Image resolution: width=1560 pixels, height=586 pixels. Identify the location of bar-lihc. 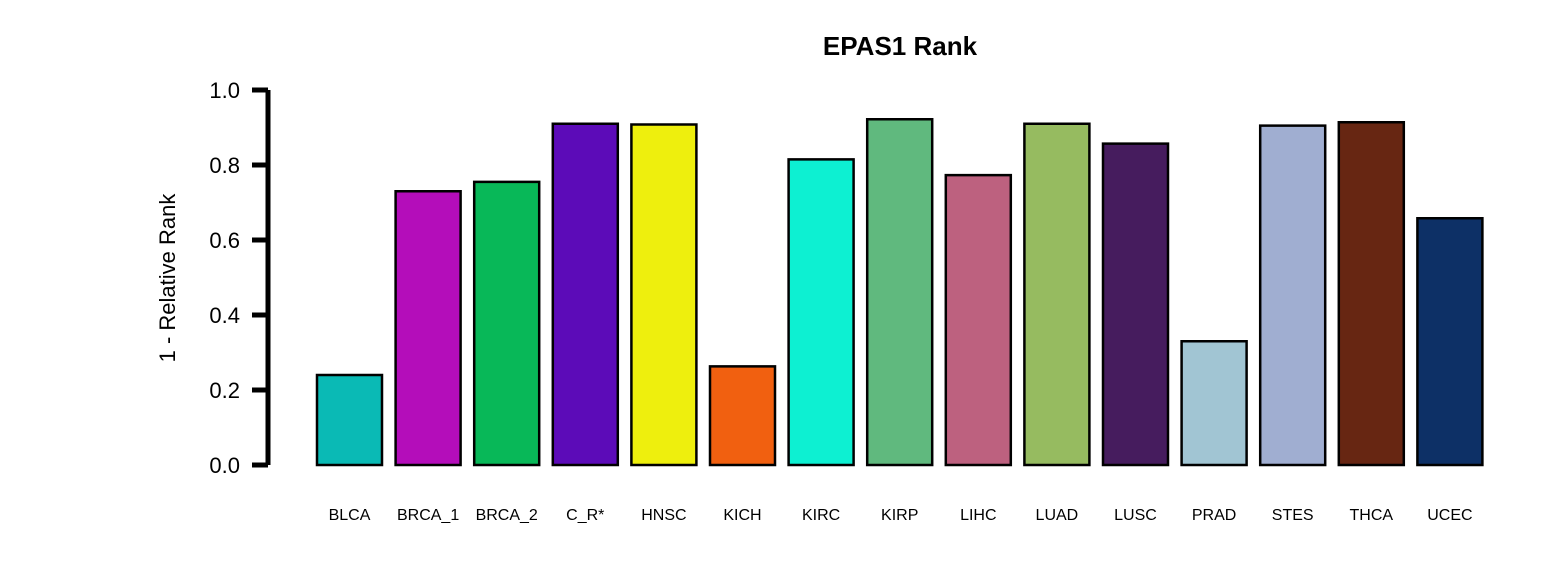
(978, 320).